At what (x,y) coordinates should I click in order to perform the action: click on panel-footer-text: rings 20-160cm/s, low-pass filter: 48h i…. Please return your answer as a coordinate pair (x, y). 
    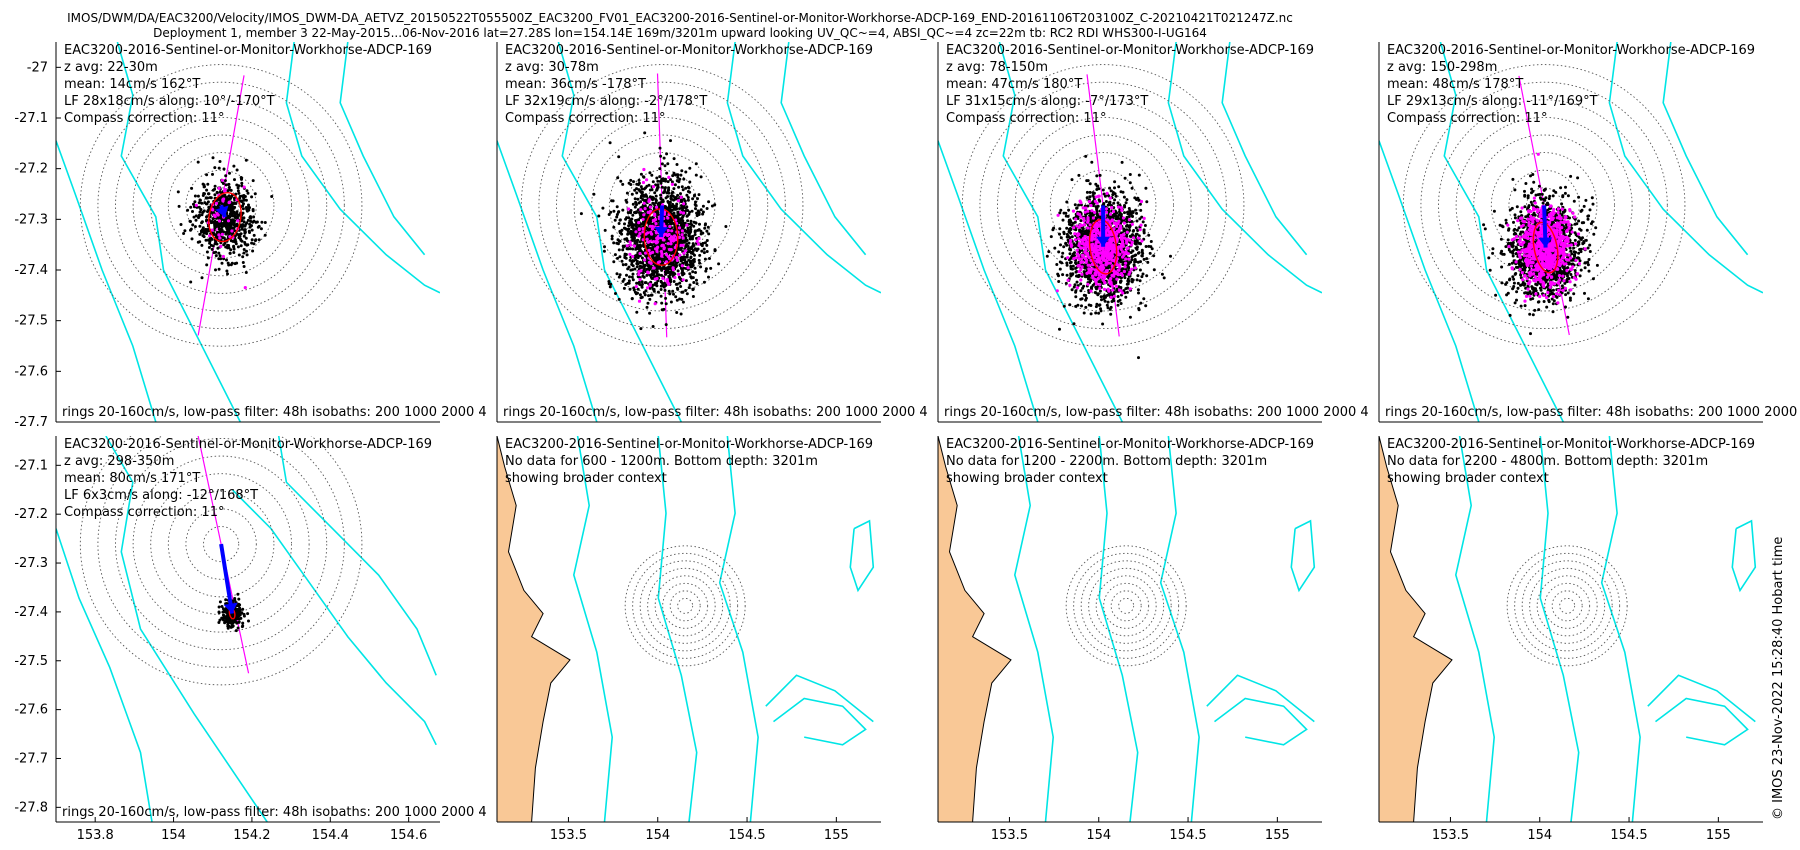
    Looking at the image, I should click on (715, 412).